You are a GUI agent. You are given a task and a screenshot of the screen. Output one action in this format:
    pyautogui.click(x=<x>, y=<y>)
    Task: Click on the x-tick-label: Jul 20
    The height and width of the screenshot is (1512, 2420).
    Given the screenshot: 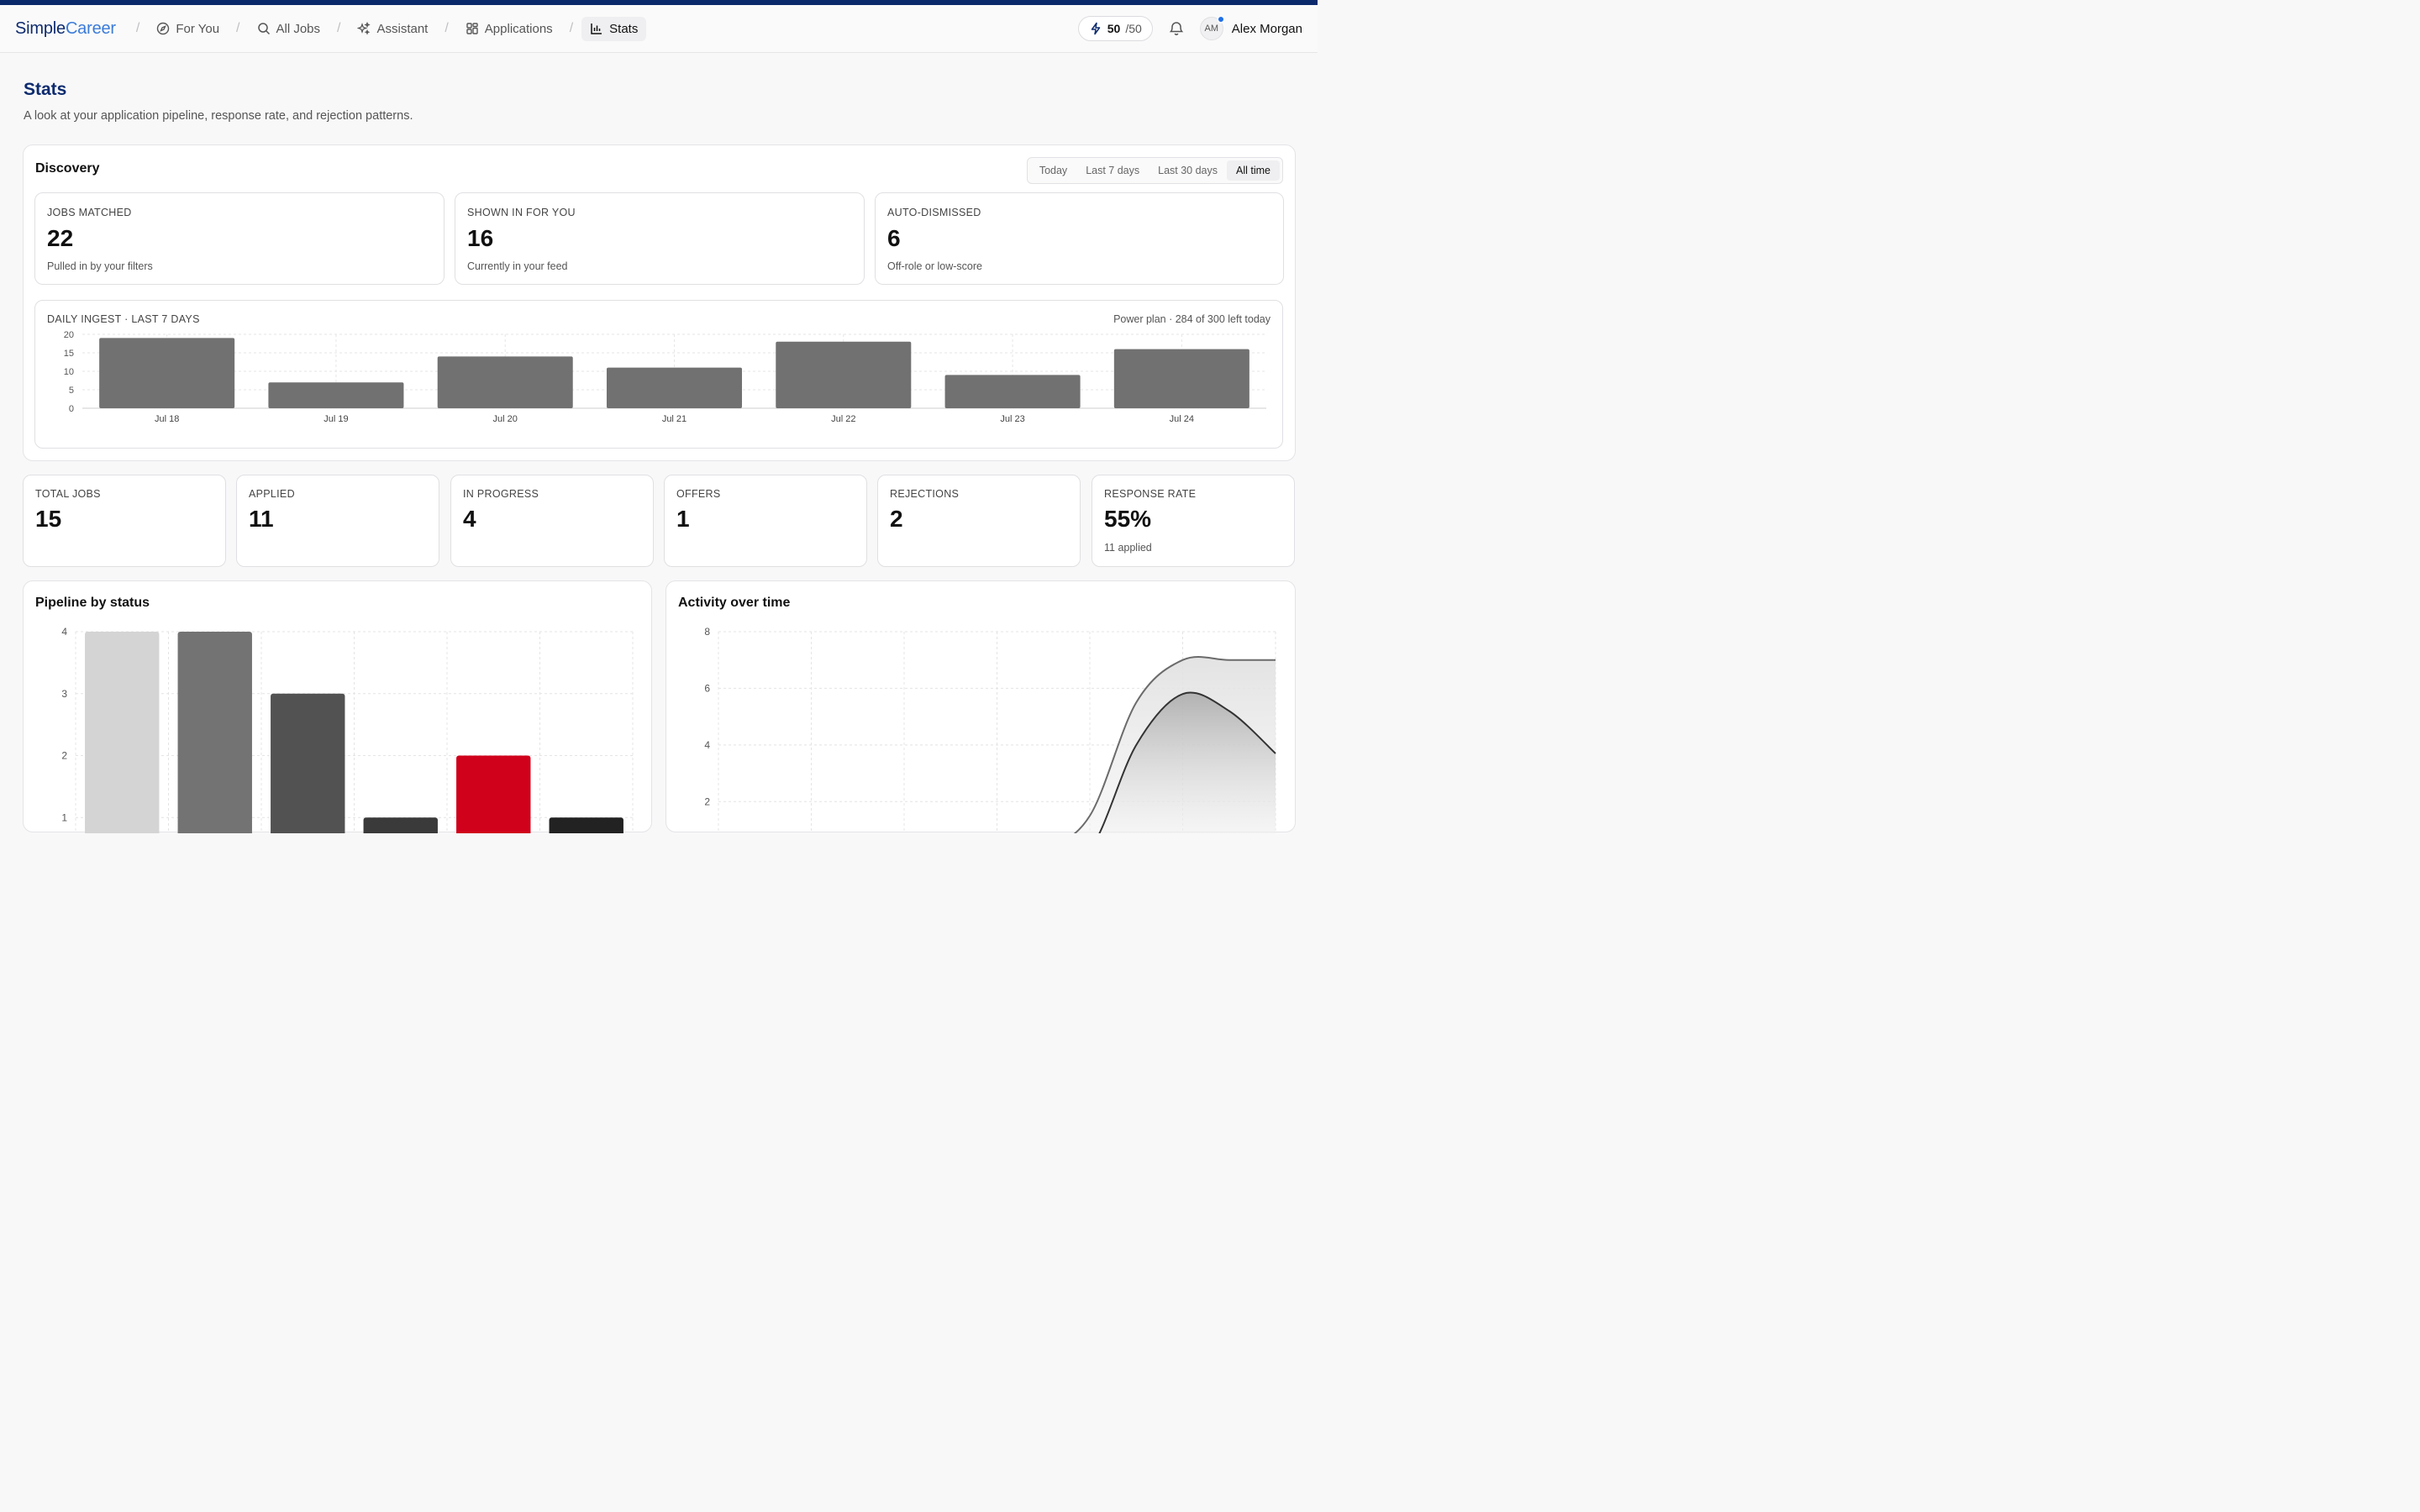 What is the action you would take?
    pyautogui.click(x=506, y=419)
    